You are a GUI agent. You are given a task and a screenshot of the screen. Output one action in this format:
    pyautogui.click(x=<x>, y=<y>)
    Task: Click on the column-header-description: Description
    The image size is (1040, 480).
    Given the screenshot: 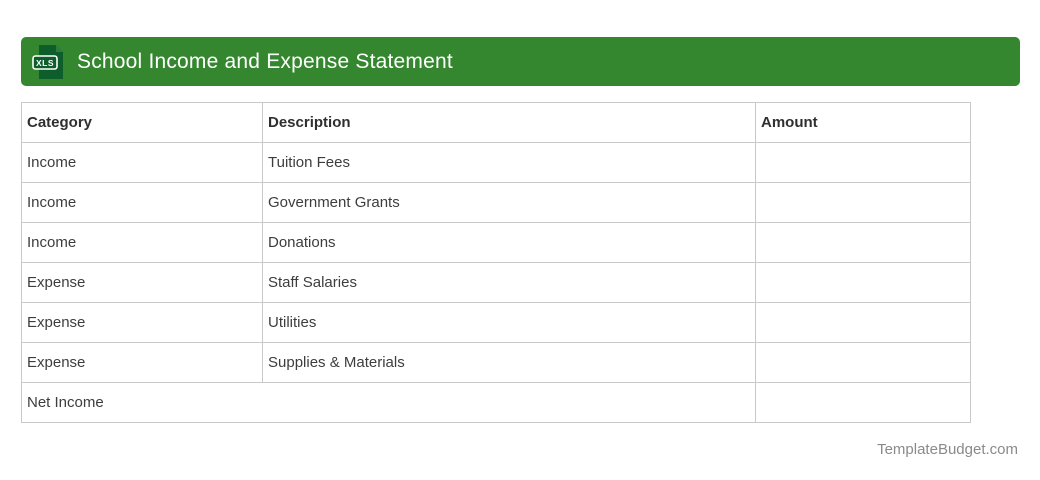 What is the action you would take?
    pyautogui.click(x=509, y=122)
    